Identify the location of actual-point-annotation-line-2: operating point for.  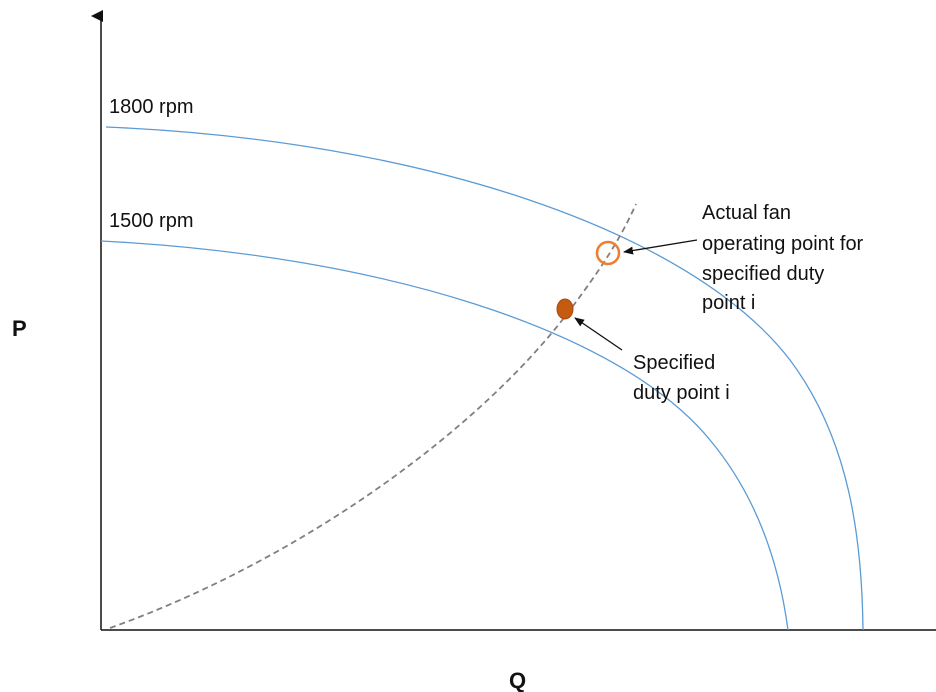
(783, 244).